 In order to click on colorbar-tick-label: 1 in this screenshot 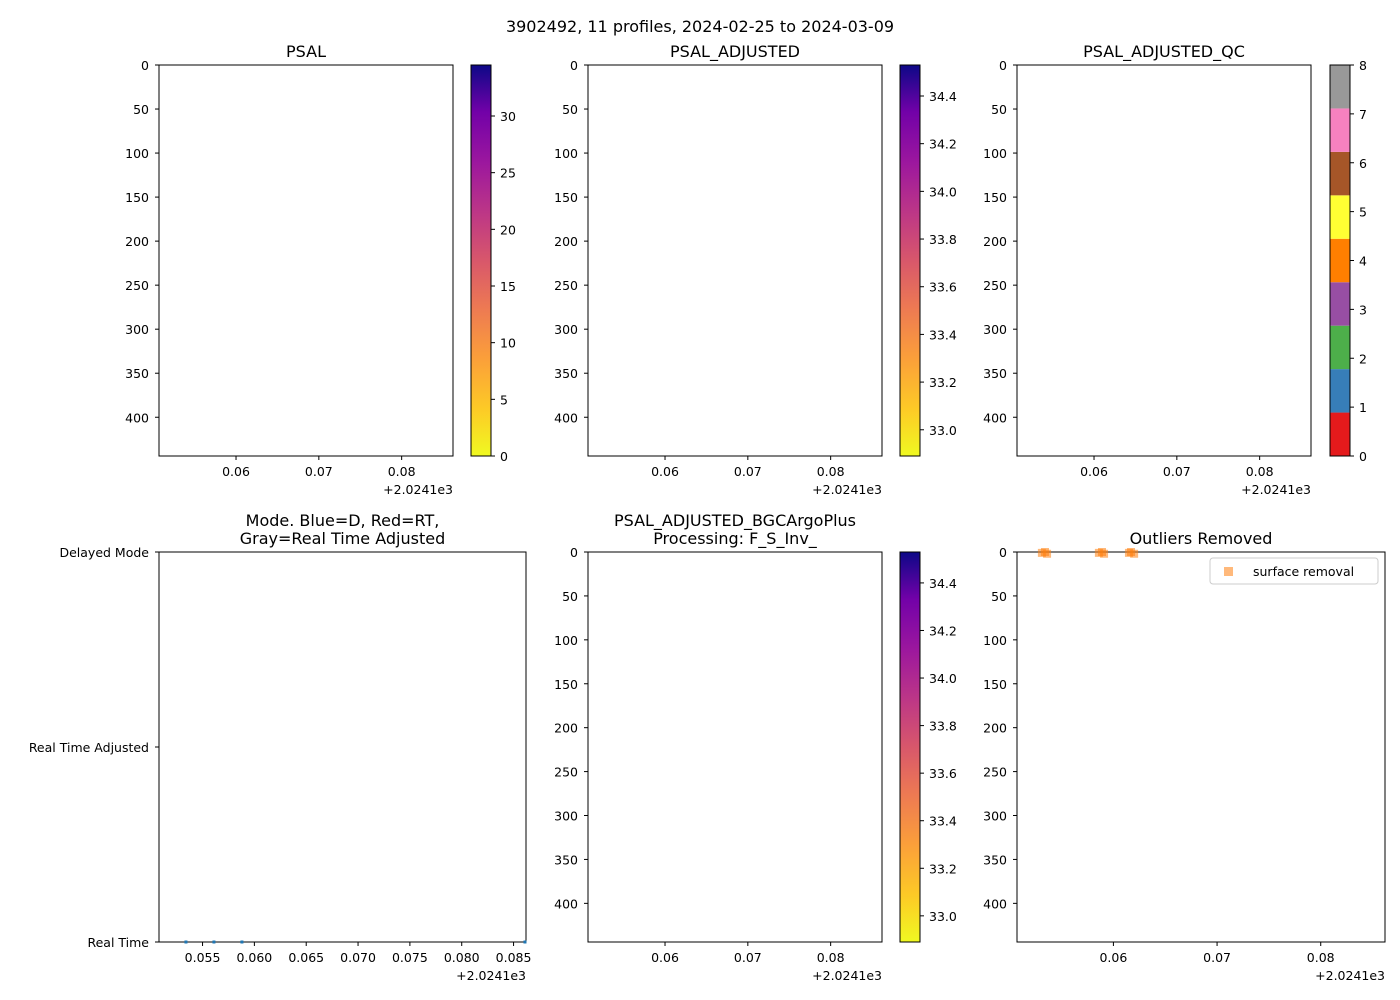, I will do `click(1363, 407)`.